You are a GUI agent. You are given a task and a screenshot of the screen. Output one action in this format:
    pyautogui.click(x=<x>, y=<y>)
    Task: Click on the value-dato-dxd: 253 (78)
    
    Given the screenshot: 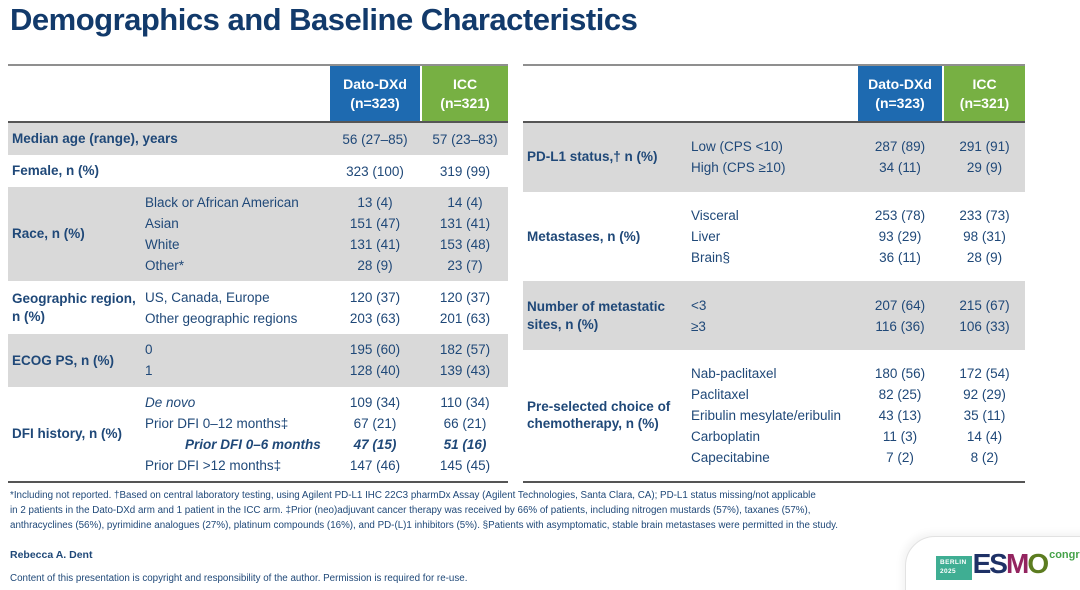 What is the action you would take?
    pyautogui.click(x=900, y=215)
    